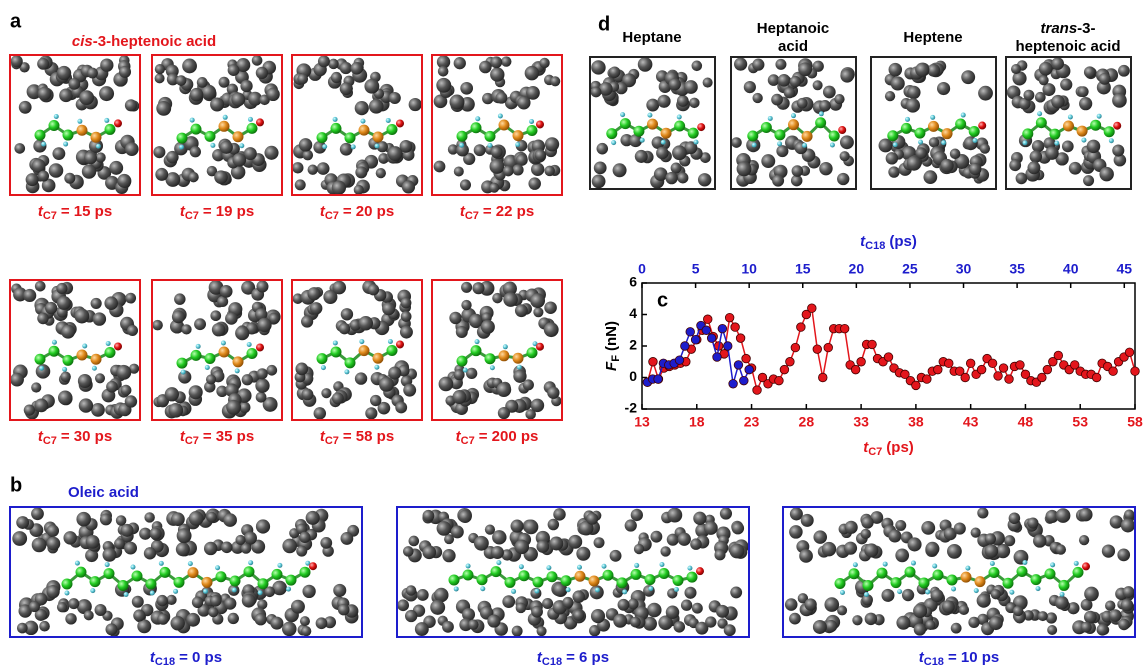 The width and height of the screenshot is (1145, 669). I want to click on snapshot-title: Heptanoic, so click(793, 28).